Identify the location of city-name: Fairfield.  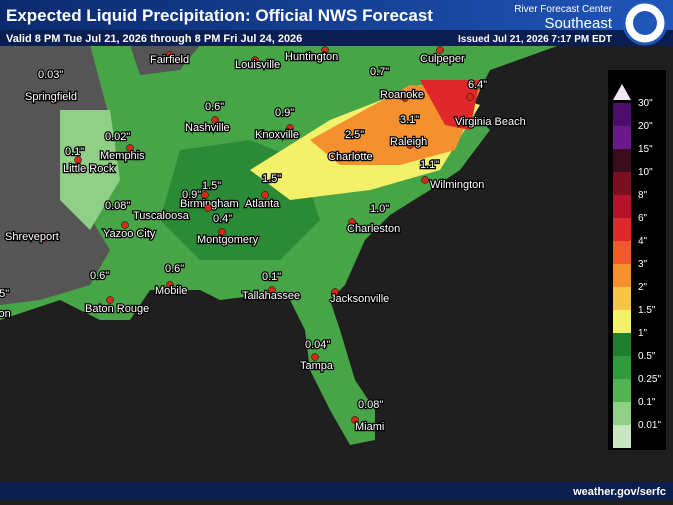
(169, 60).